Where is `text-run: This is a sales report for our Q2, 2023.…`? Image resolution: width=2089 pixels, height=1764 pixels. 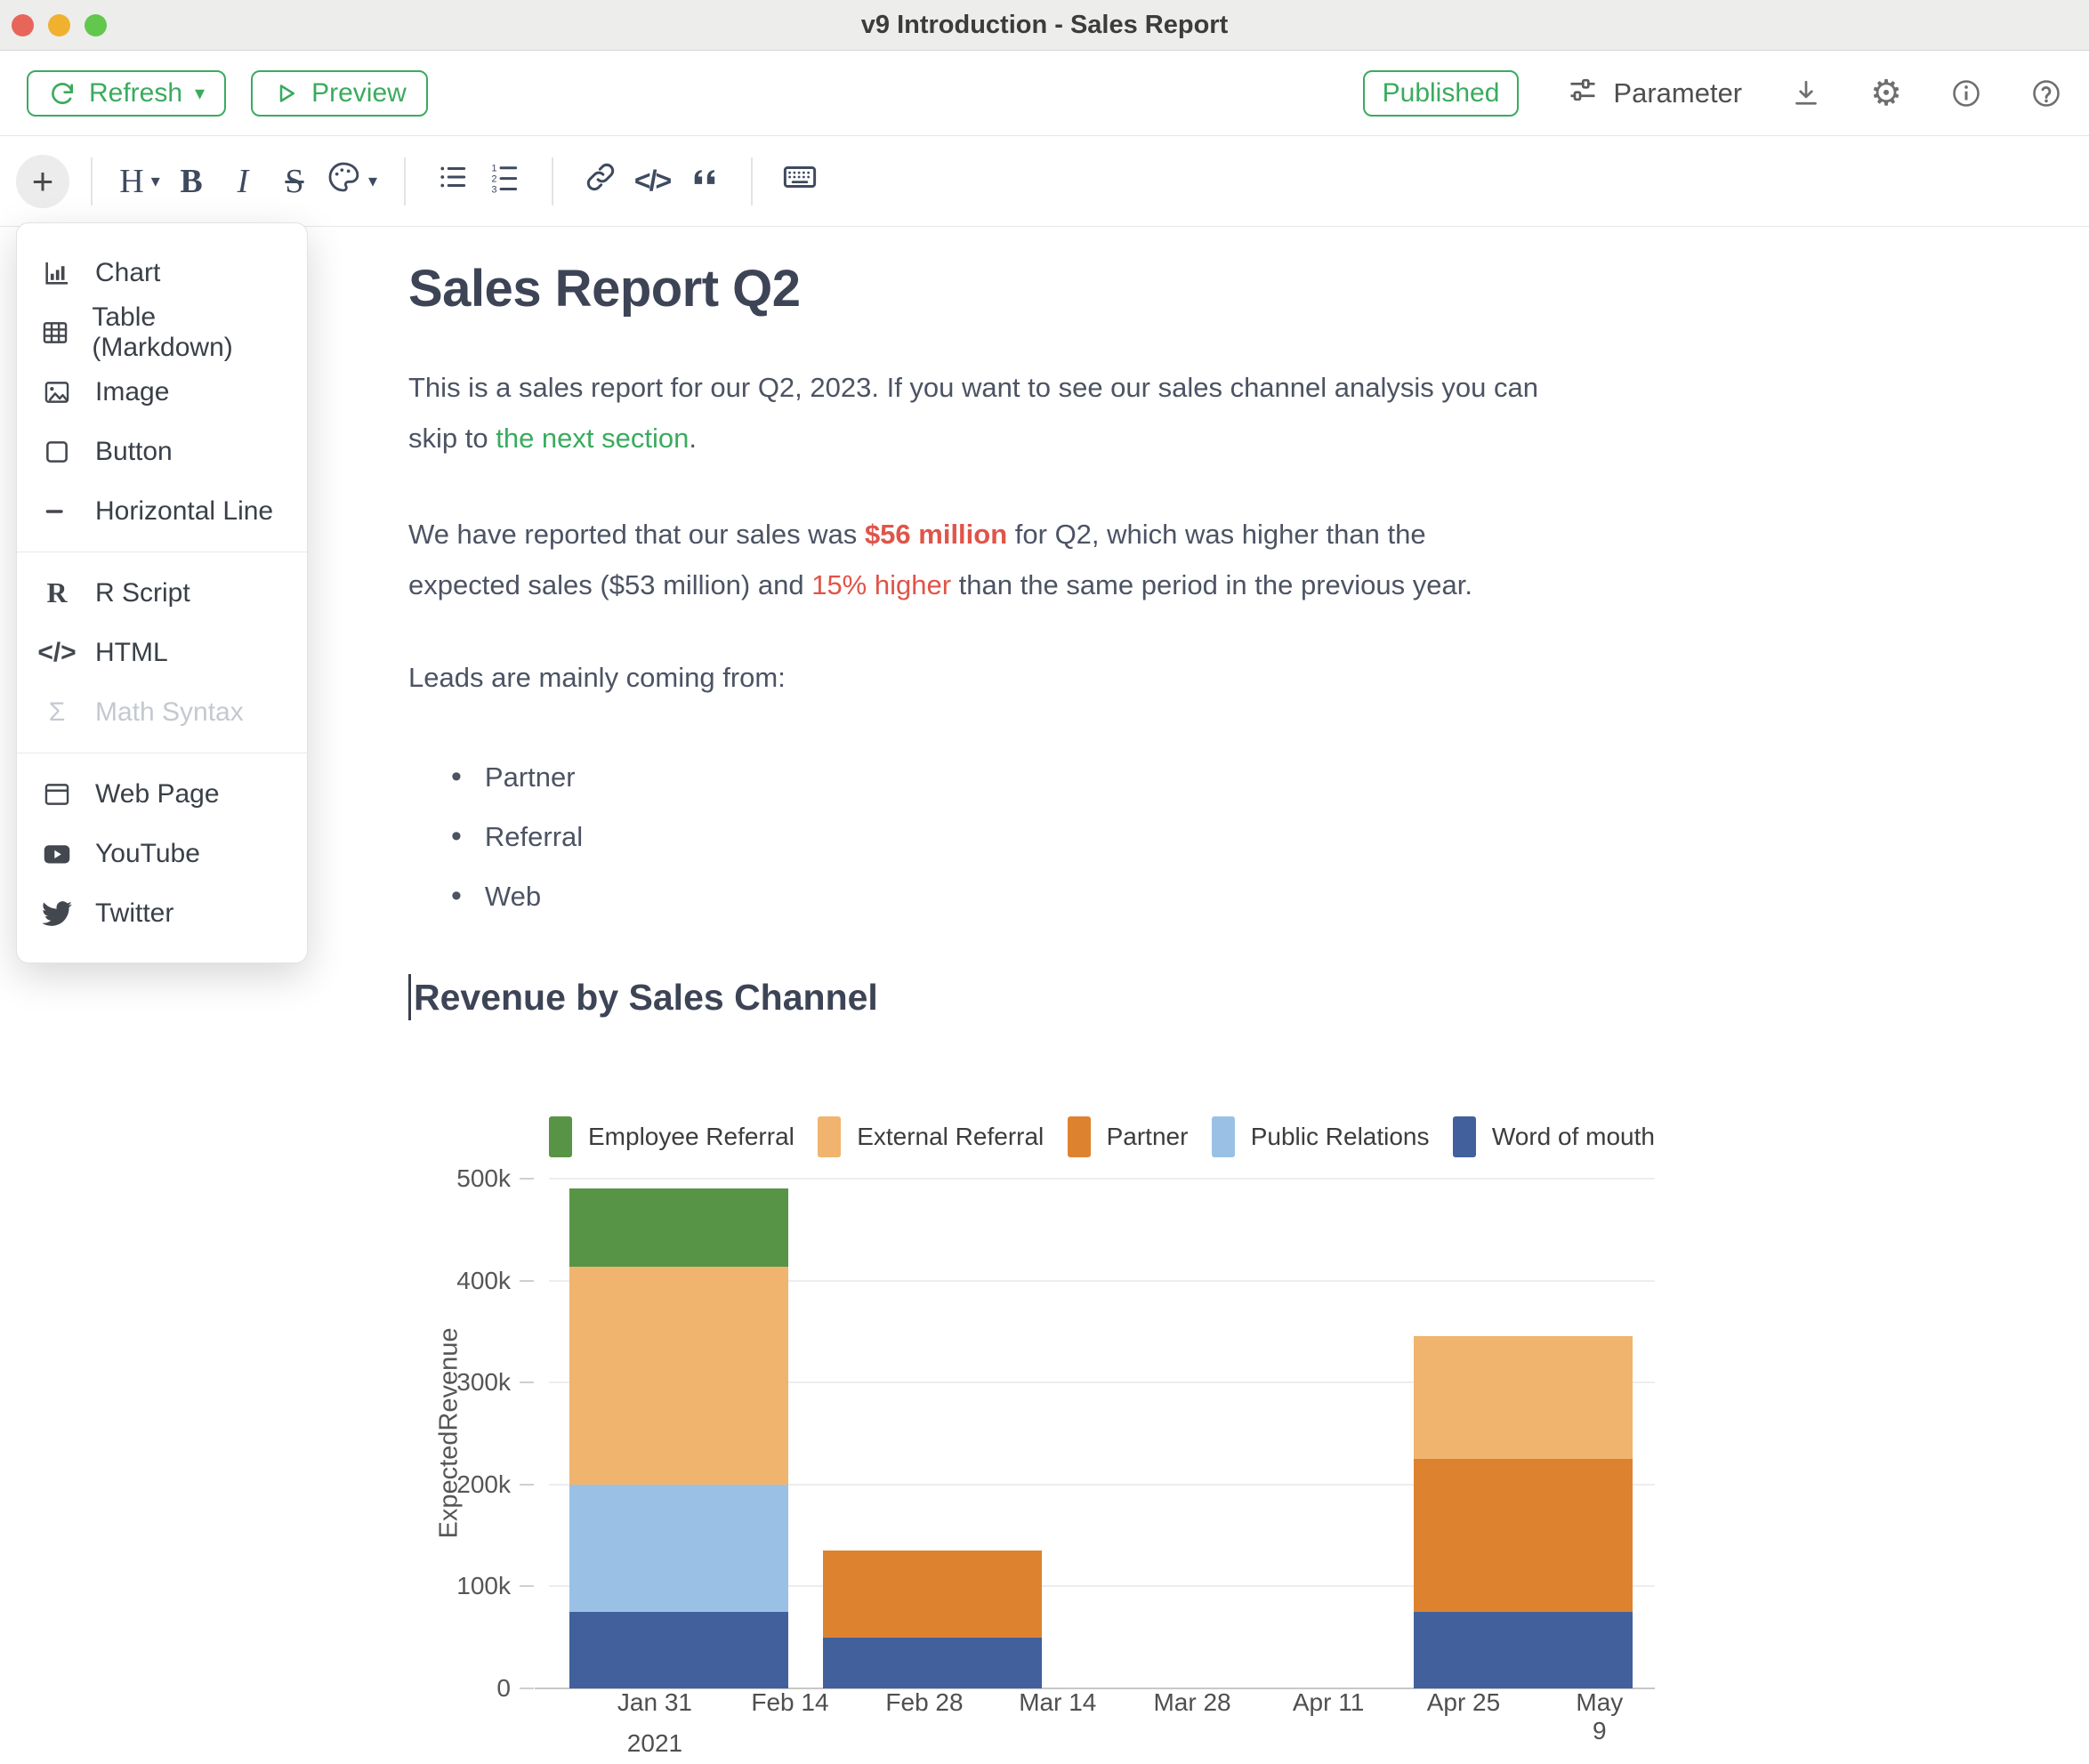 text-run: This is a sales report for our Q2, 2023.… is located at coordinates (973, 387).